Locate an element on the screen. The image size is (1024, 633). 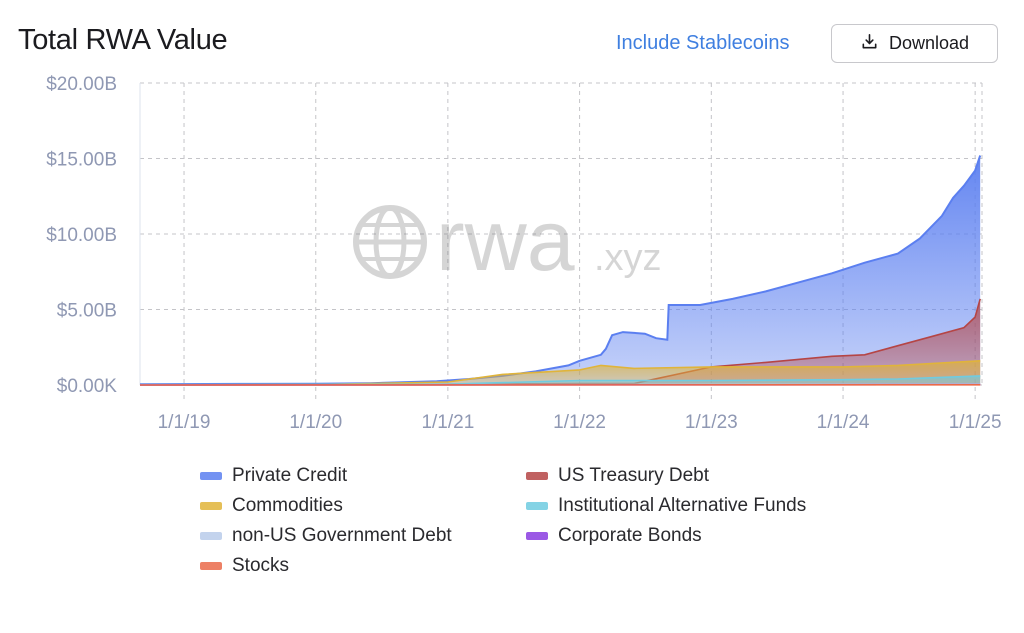
legend-label: Commodities is located at coordinates (287, 505).